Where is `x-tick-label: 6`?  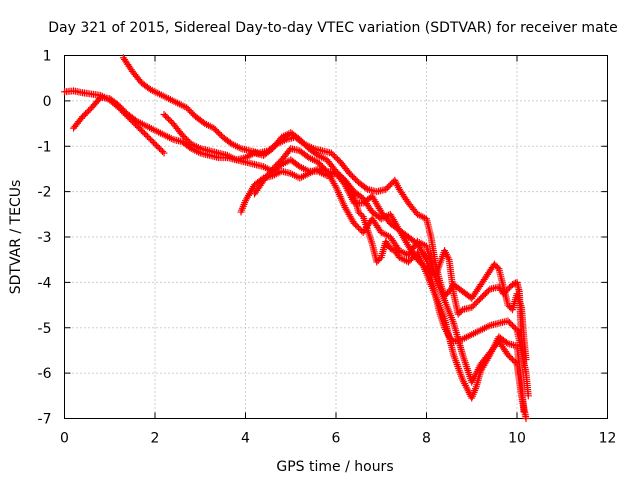
x-tick-label: 6 is located at coordinates (336, 439).